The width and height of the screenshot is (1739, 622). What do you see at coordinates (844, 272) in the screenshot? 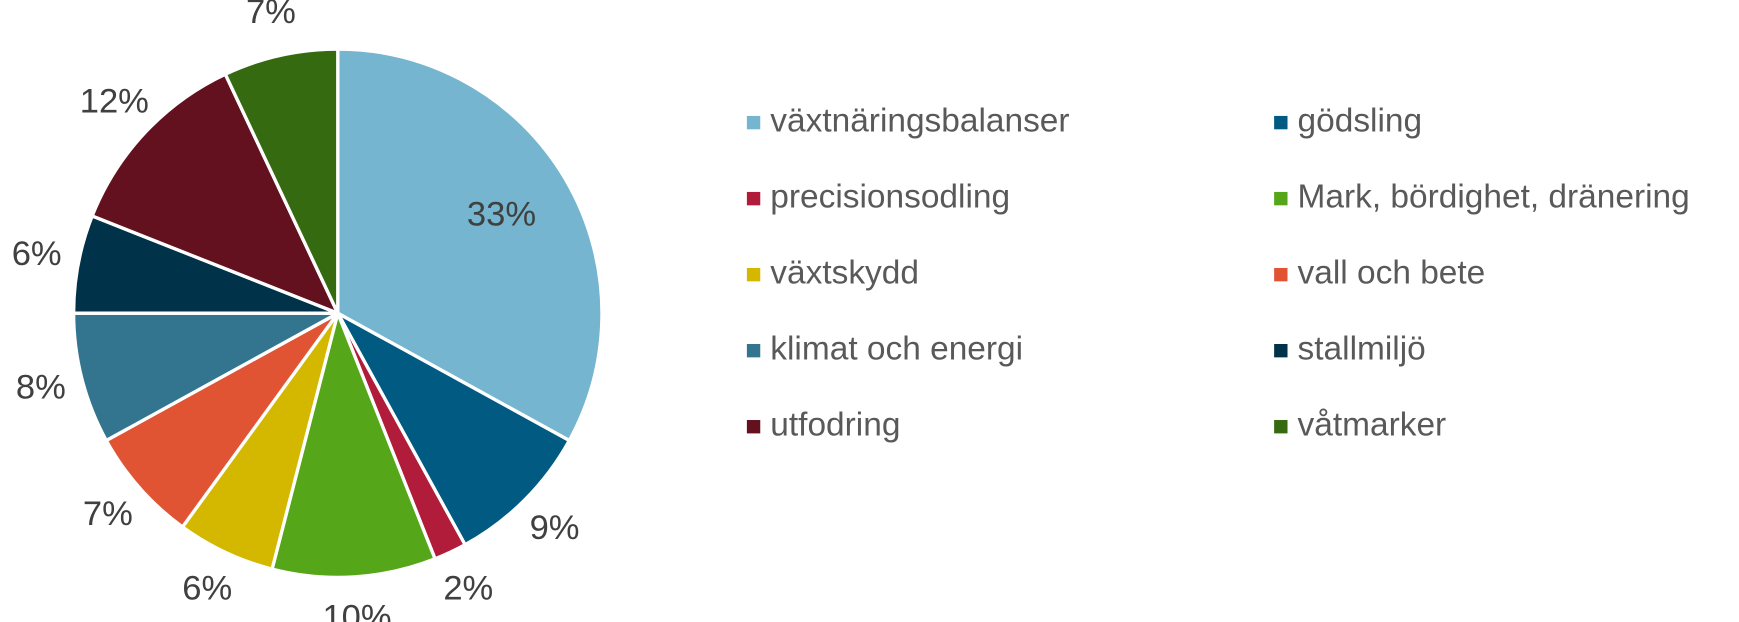
I see `legend-label: växtskydd` at bounding box center [844, 272].